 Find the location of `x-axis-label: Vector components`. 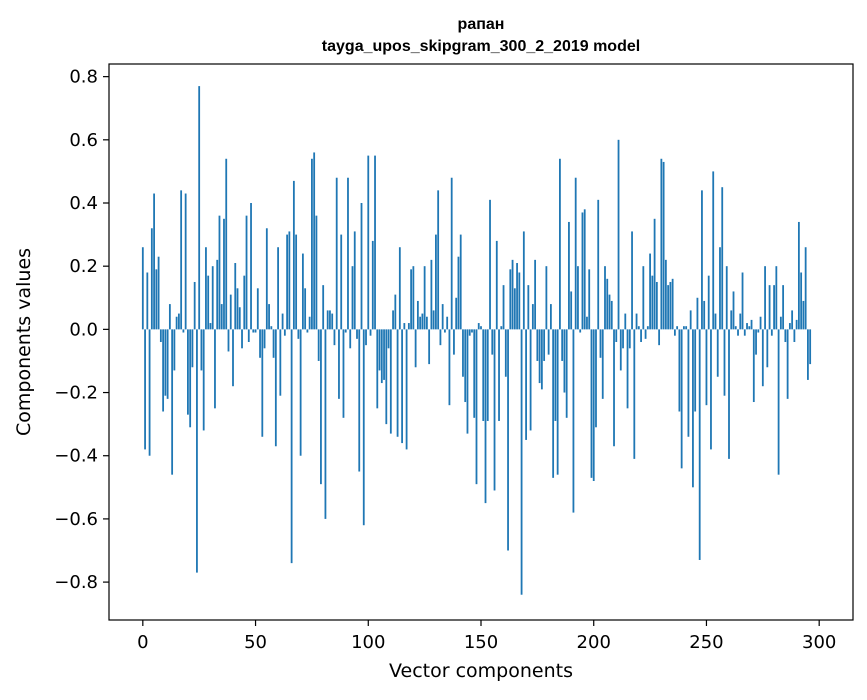

x-axis-label: Vector components is located at coordinates (481, 671).